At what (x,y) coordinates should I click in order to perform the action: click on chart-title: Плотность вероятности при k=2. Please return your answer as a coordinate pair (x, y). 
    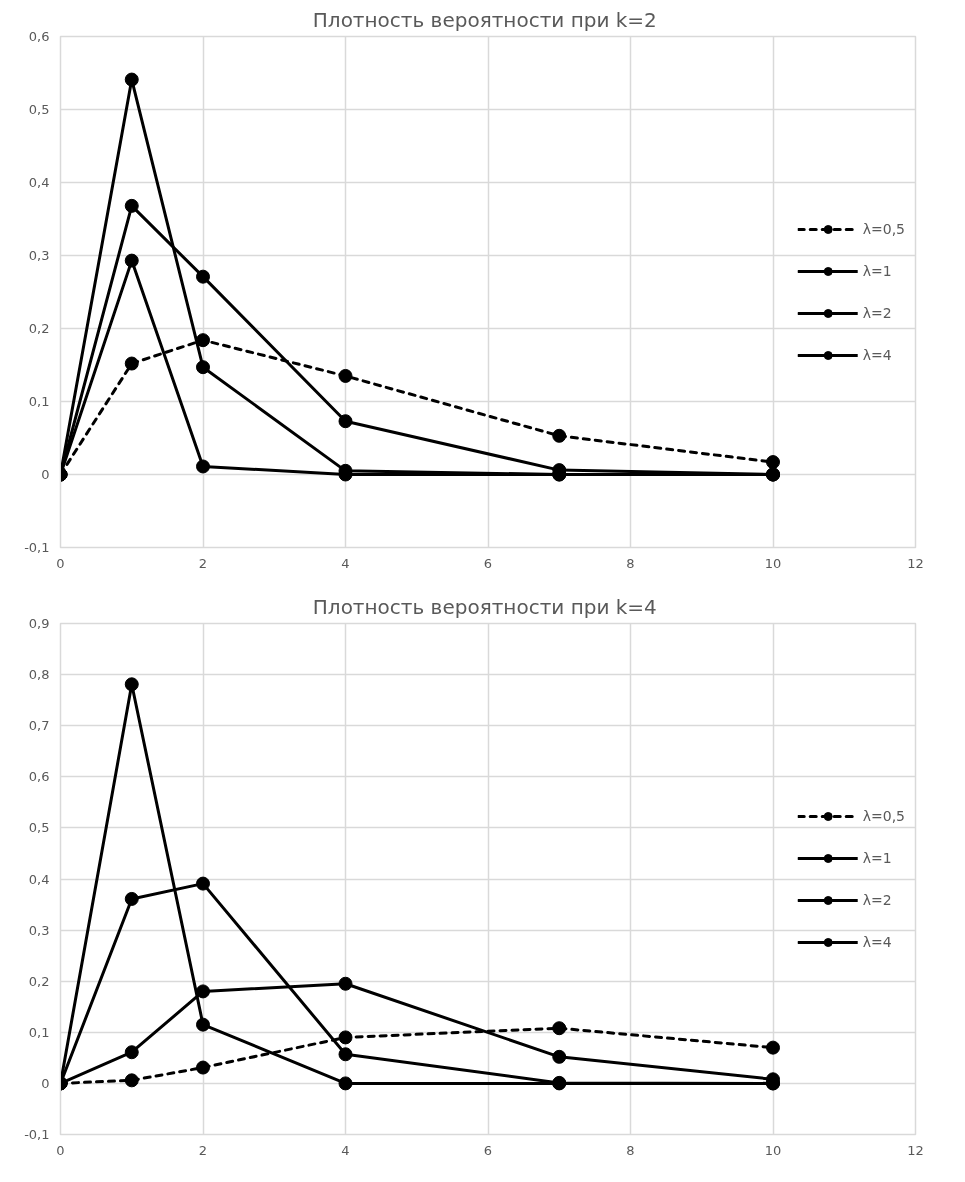
    Looking at the image, I should click on (484, 19).